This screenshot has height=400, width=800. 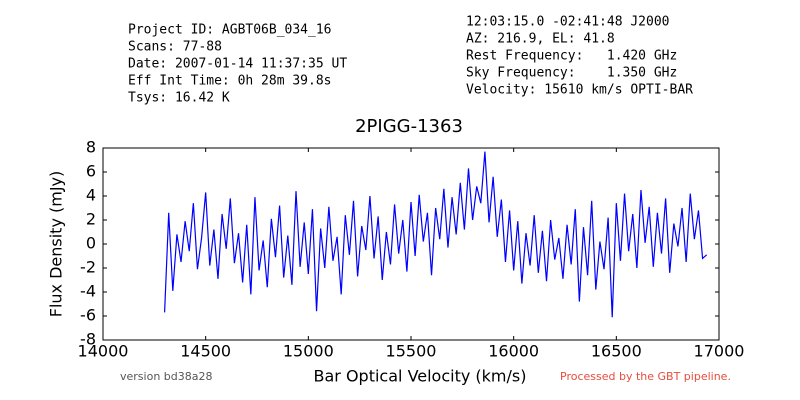 I want to click on info-line: 12:03:15.0 -02:41:48 J2000, so click(x=568, y=22).